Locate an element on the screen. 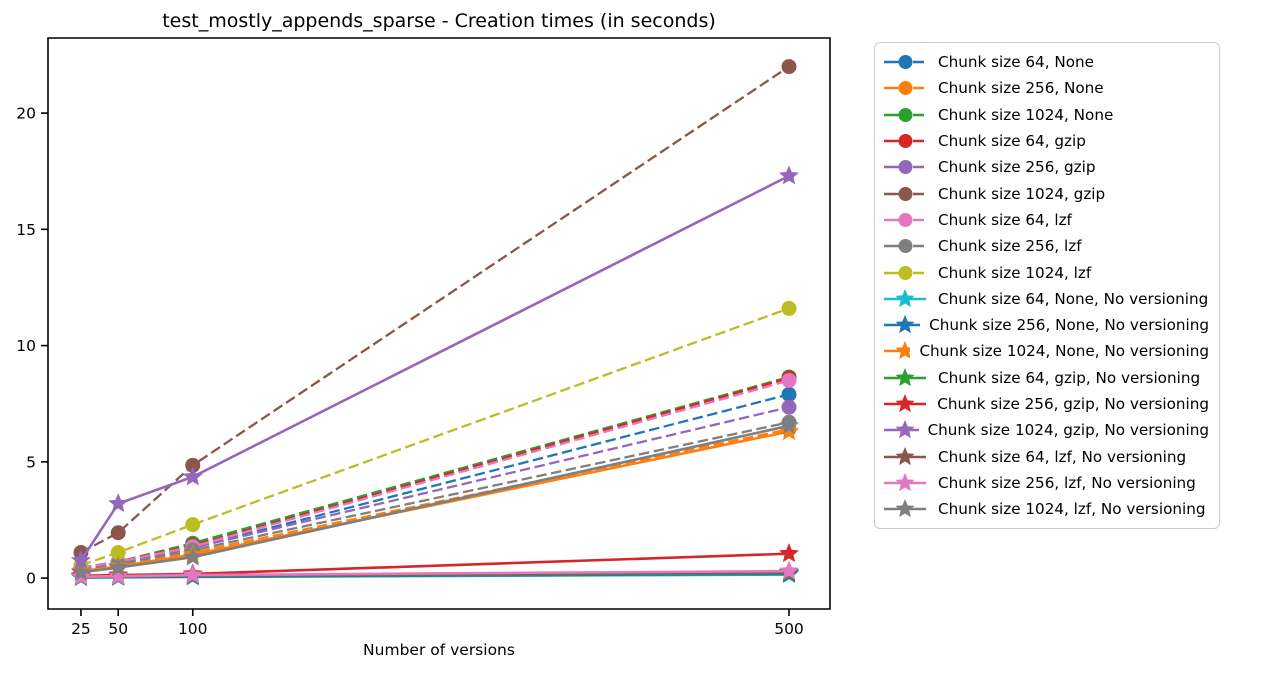 This screenshot has width=1280, height=675. legend-entry-label: Chunk size 256, lzf, No versioning is located at coordinates (1067, 482).